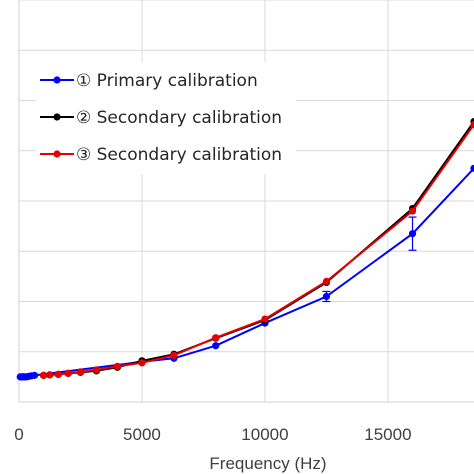 This screenshot has width=474, height=474. I want to click on x-tick-label: 10000, so click(264, 434).